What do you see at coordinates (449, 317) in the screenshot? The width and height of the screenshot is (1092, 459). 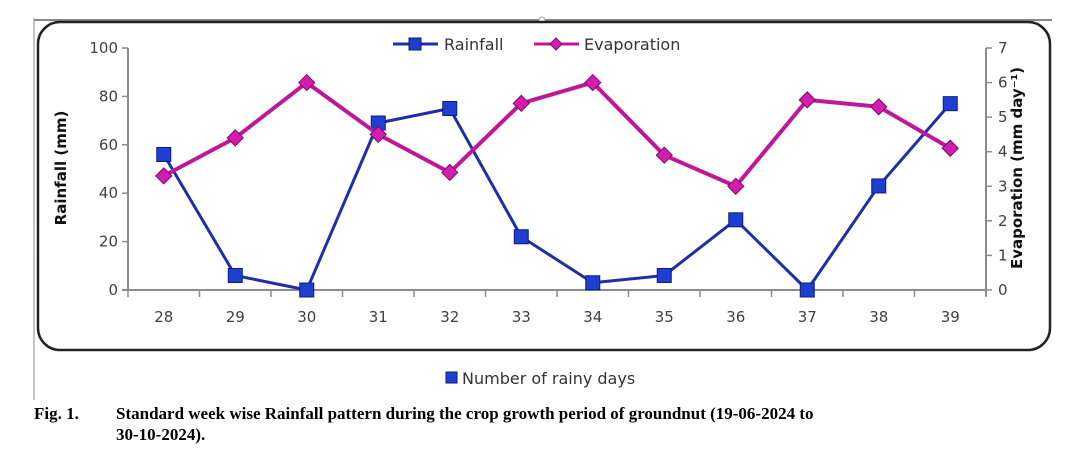 I see `x-tick-label: 32` at bounding box center [449, 317].